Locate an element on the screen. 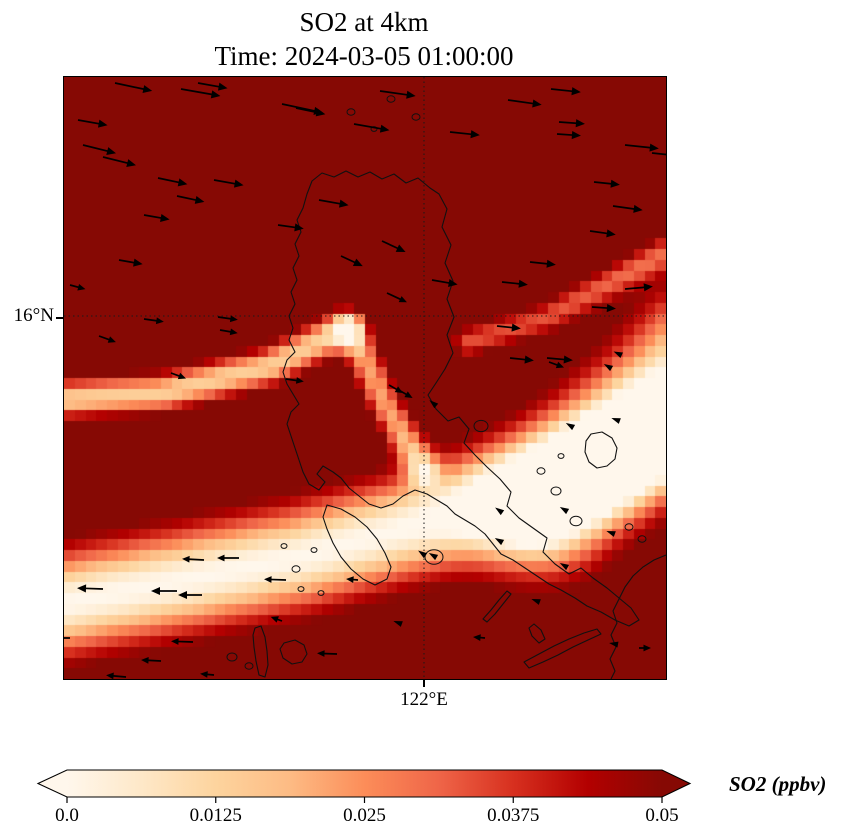 The height and width of the screenshot is (836, 841). coastline-catanduanes is located at coordinates (601, 450).